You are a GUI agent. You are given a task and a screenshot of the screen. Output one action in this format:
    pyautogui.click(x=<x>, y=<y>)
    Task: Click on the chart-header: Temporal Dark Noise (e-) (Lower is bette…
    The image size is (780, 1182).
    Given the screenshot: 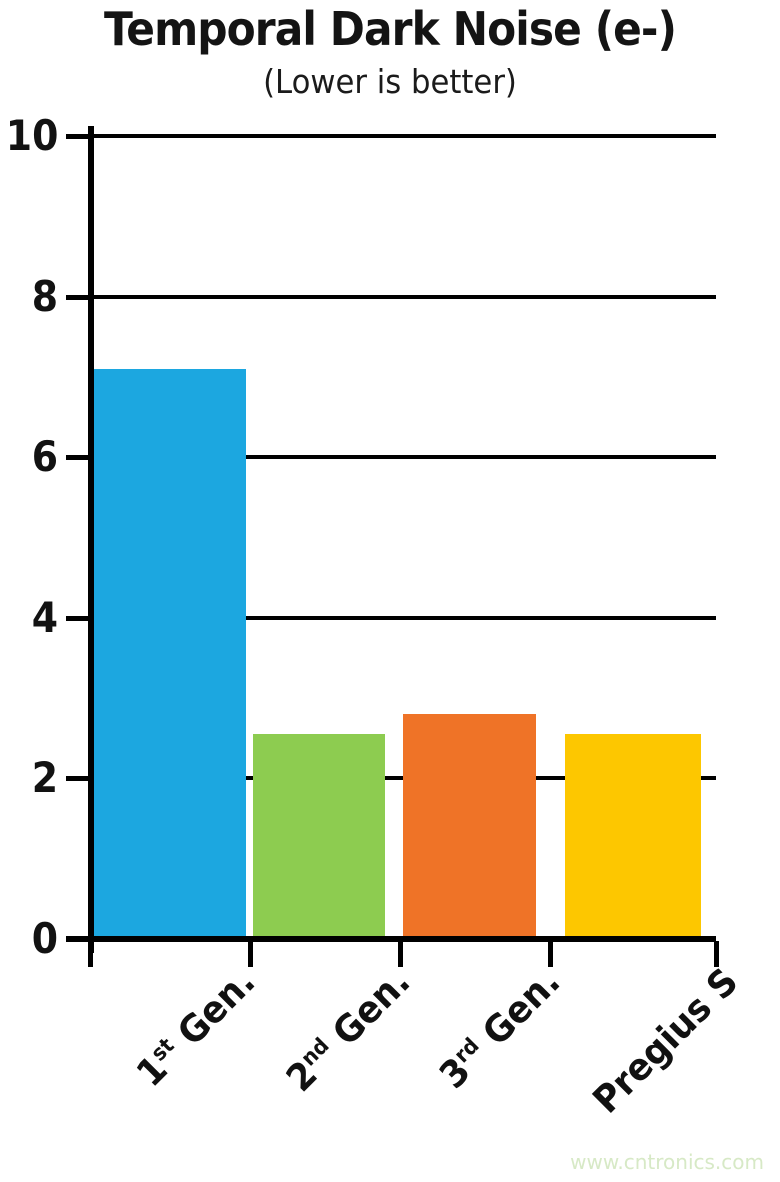 What is the action you would take?
    pyautogui.click(x=390, y=51)
    